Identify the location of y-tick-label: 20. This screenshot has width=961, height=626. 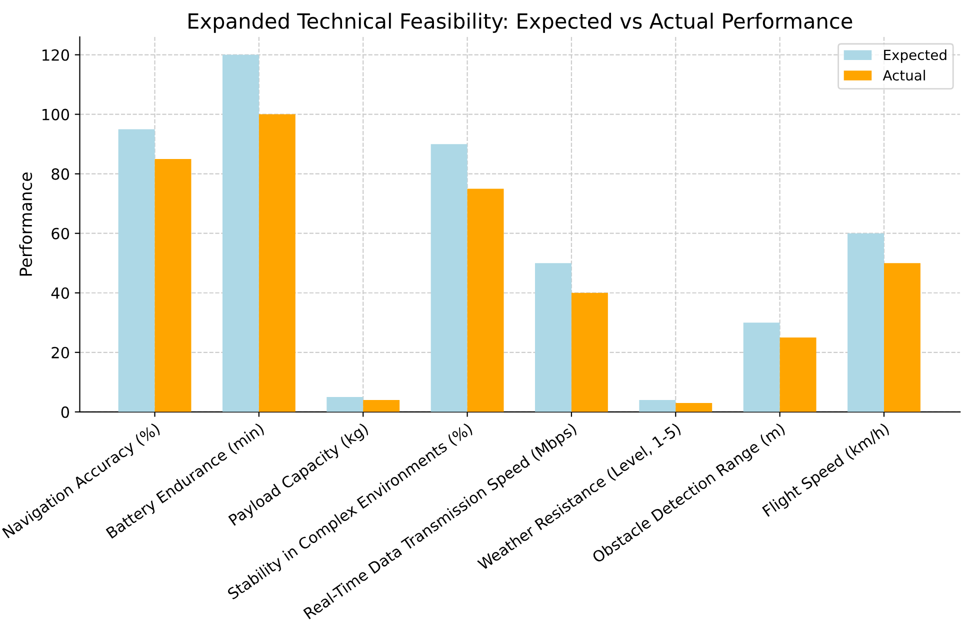
(61, 352).